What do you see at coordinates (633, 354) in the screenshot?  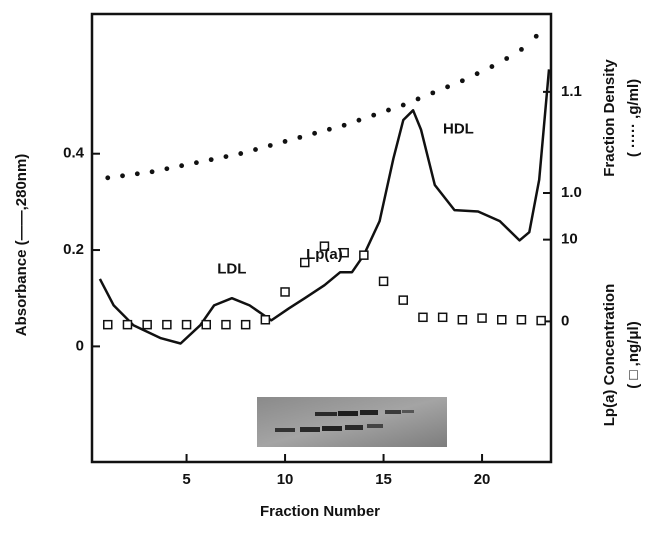 I see `y3-axis-label: ( □ ,ng/μl)` at bounding box center [633, 354].